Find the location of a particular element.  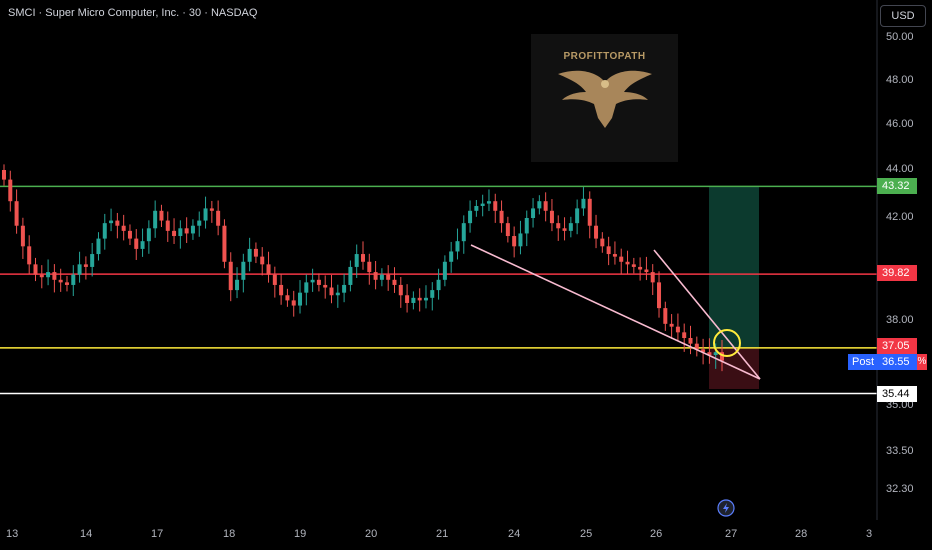

lightning-icon is located at coordinates (726, 508).